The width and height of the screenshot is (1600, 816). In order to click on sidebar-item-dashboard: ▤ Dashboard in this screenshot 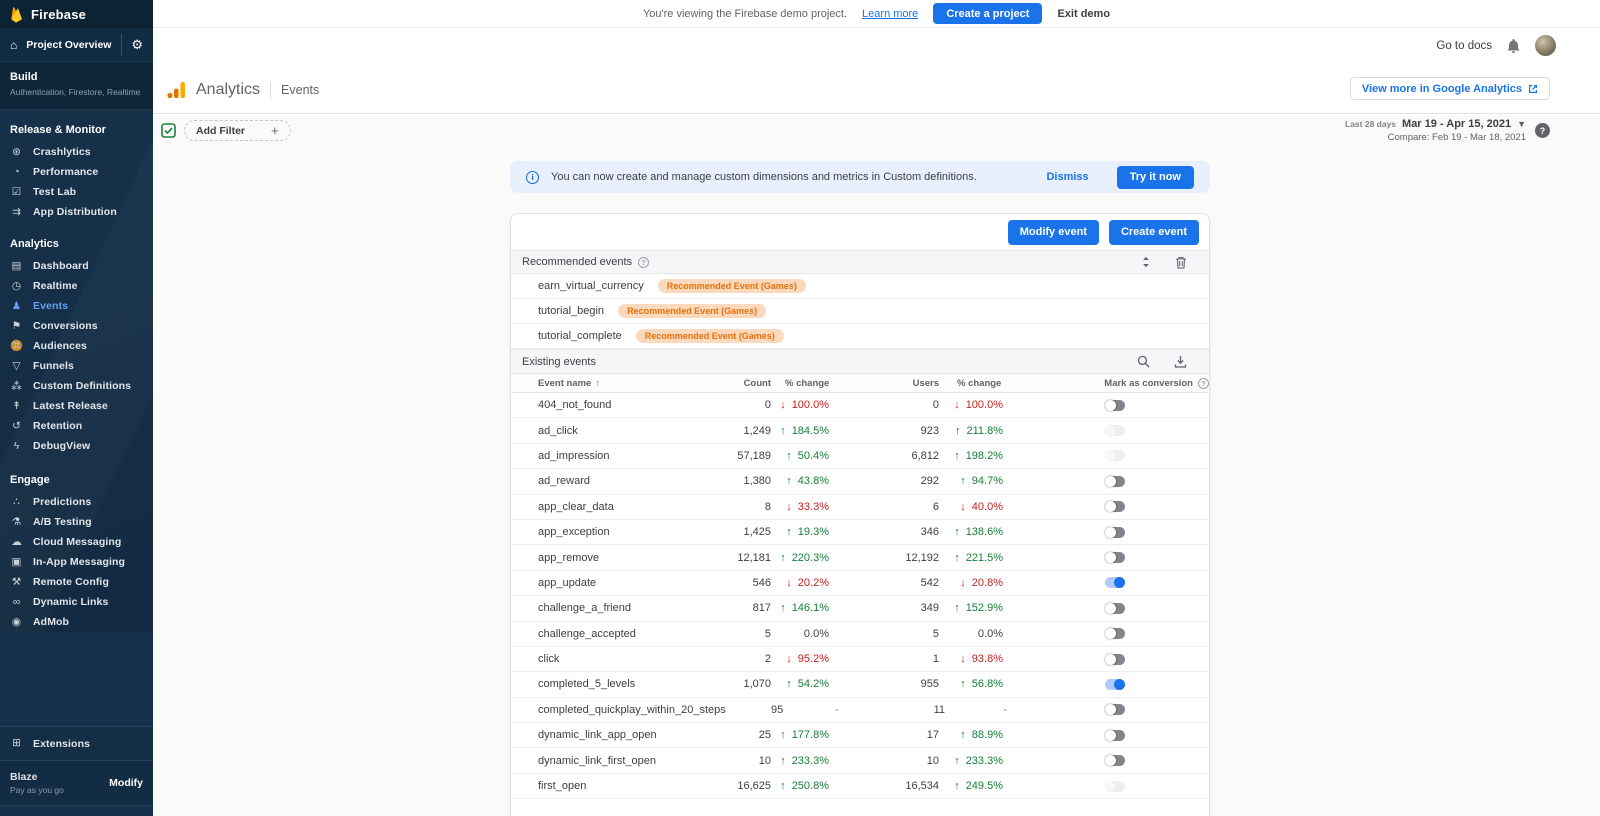, I will do `click(76, 266)`.